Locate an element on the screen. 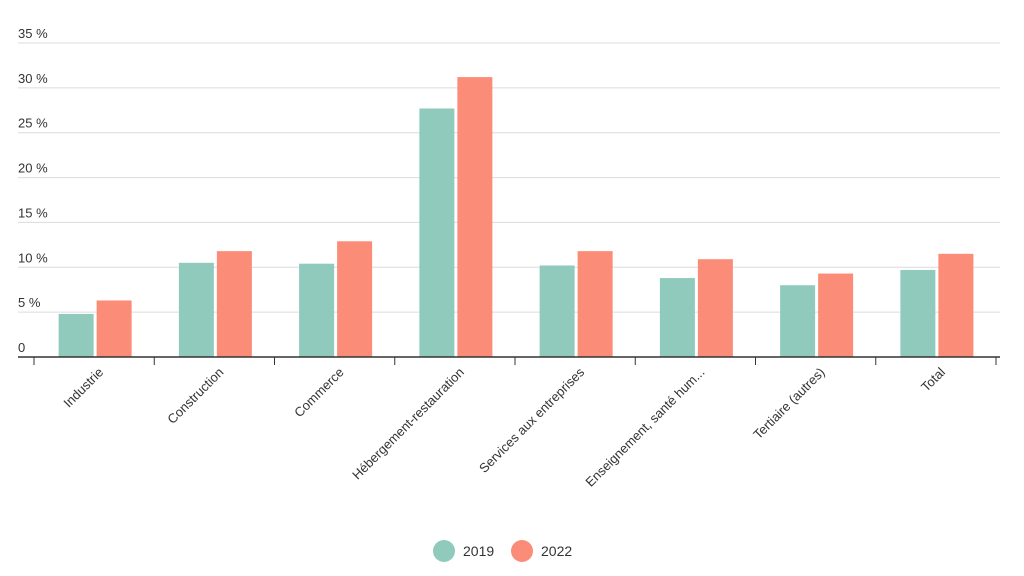 This screenshot has height=576, width=1024. legend-label: 2019 is located at coordinates (478, 551).